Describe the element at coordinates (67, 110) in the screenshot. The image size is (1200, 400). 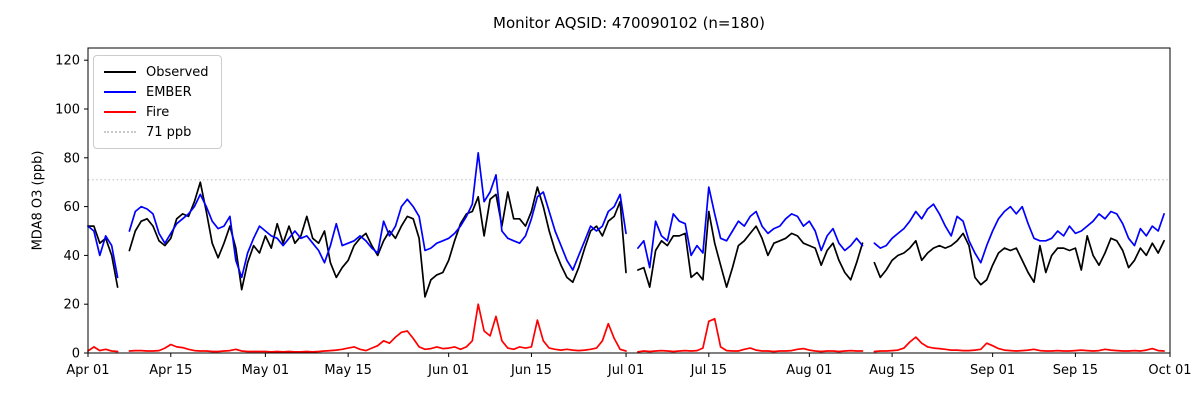
I see `y-tick-label: 100` at that location.